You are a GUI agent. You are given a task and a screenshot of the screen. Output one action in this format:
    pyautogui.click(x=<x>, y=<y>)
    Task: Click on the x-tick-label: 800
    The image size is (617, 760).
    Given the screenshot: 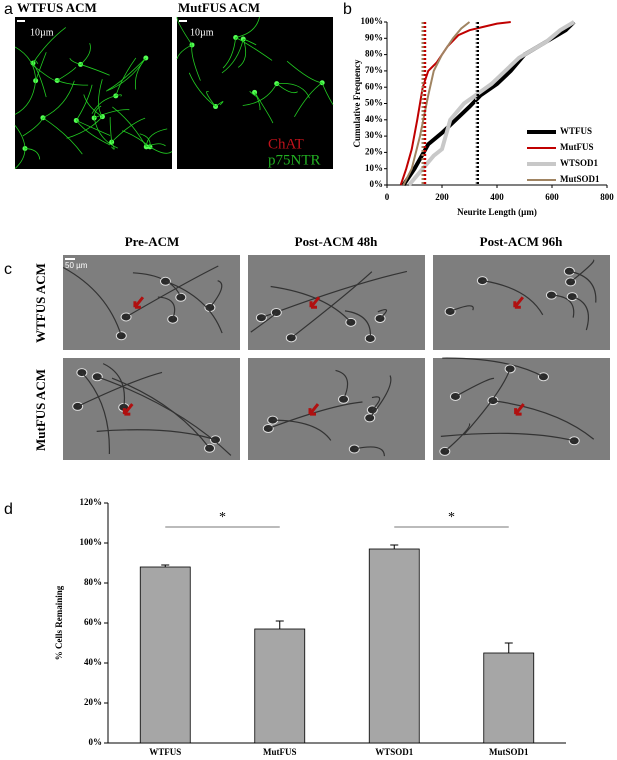 What is the action you would take?
    pyautogui.click(x=607, y=197)
    